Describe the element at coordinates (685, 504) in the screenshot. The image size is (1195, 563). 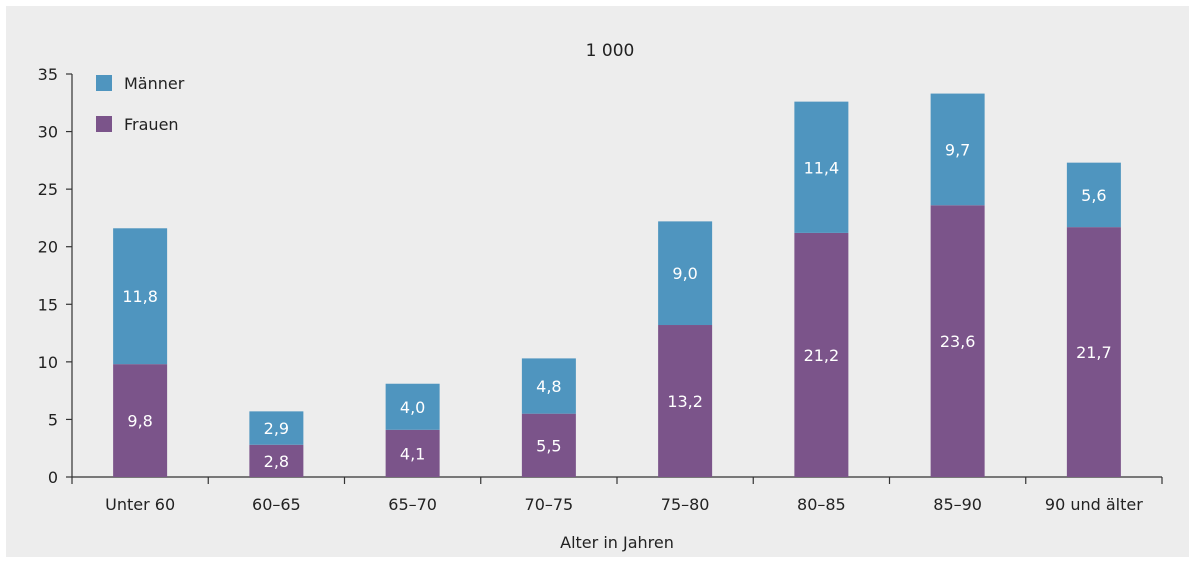
I see `x-tick-label: 75–80` at that location.